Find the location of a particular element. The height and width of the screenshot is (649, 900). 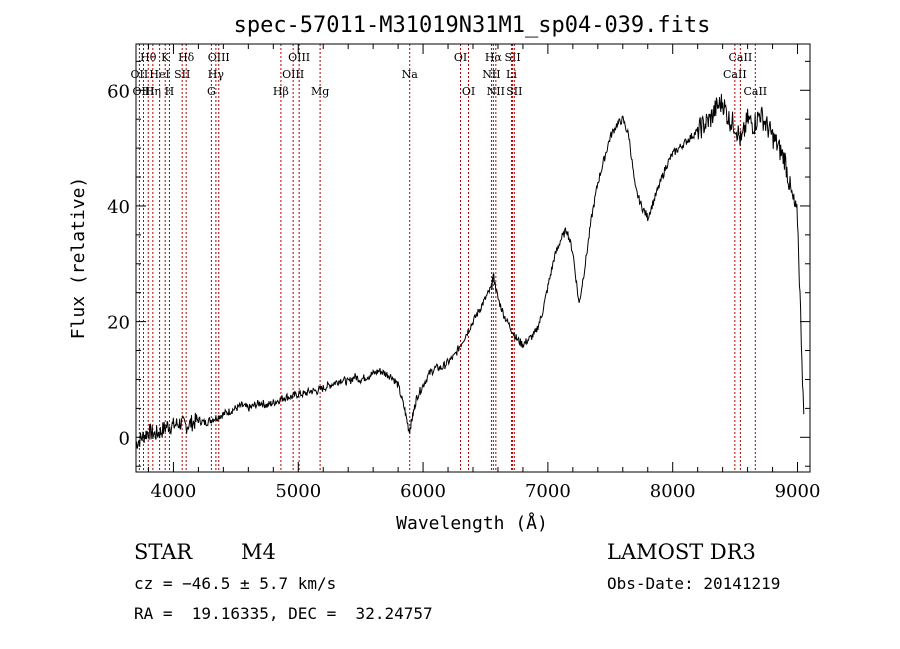

observation-date: Obs-Date: 20141219 is located at coordinates (694, 583).